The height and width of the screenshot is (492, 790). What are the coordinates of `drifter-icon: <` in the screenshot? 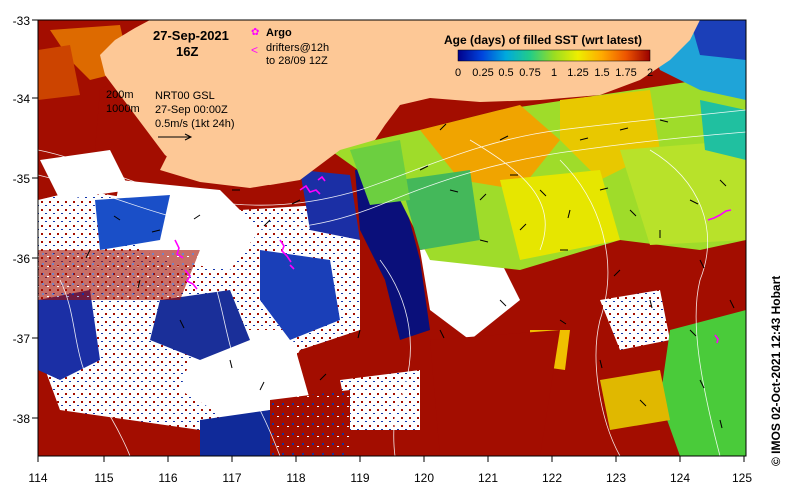 It's located at (254, 50).